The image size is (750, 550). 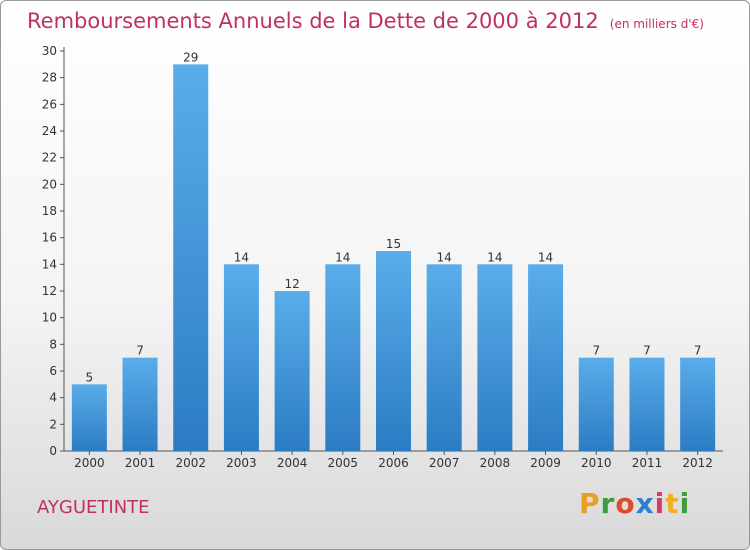 What do you see at coordinates (343, 463) in the screenshot?
I see `x-tick-label: 2005` at bounding box center [343, 463].